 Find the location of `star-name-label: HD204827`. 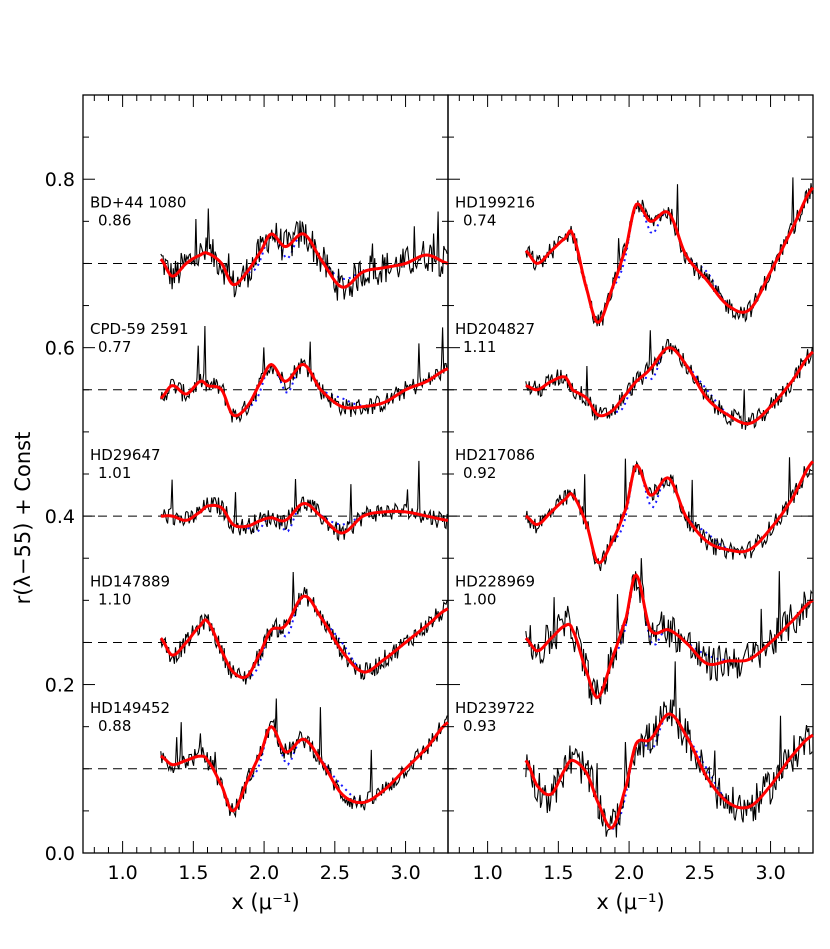

star-name-label: HD204827 is located at coordinates (495, 329).